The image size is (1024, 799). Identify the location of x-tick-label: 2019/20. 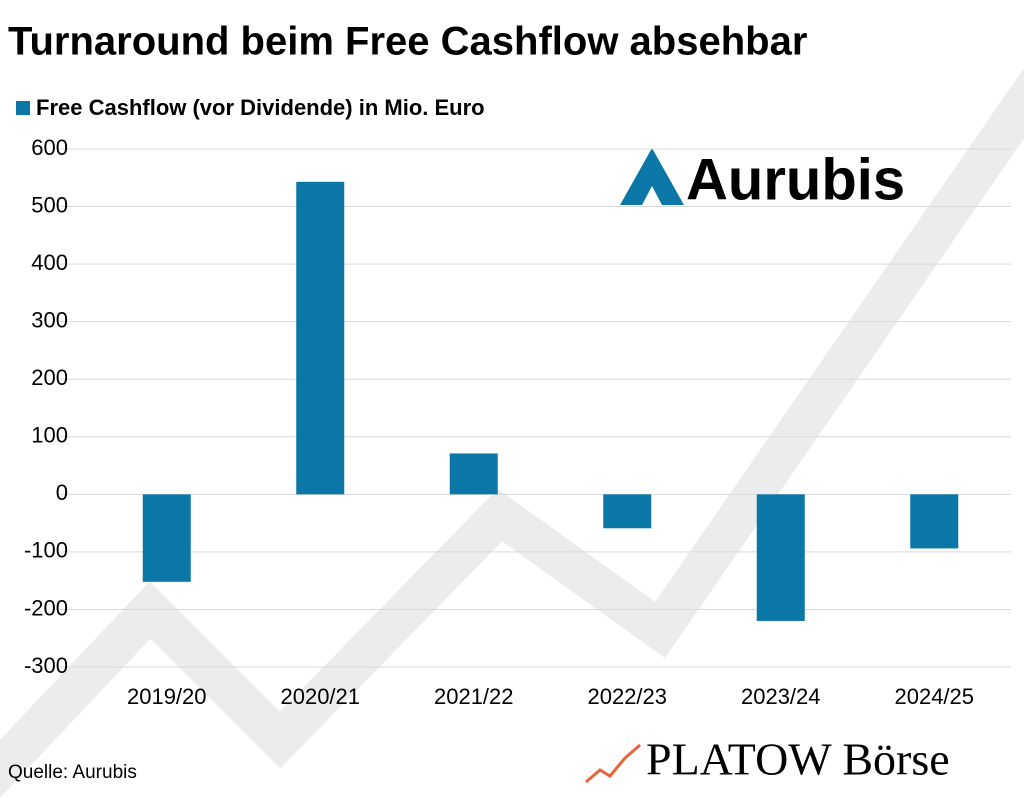
(167, 696).